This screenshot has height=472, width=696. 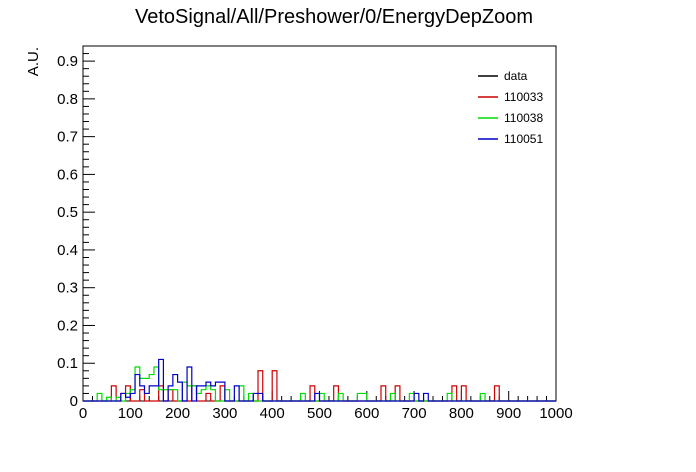 What do you see at coordinates (67, 325) in the screenshot?
I see `y-tick-label: 0.2` at bounding box center [67, 325].